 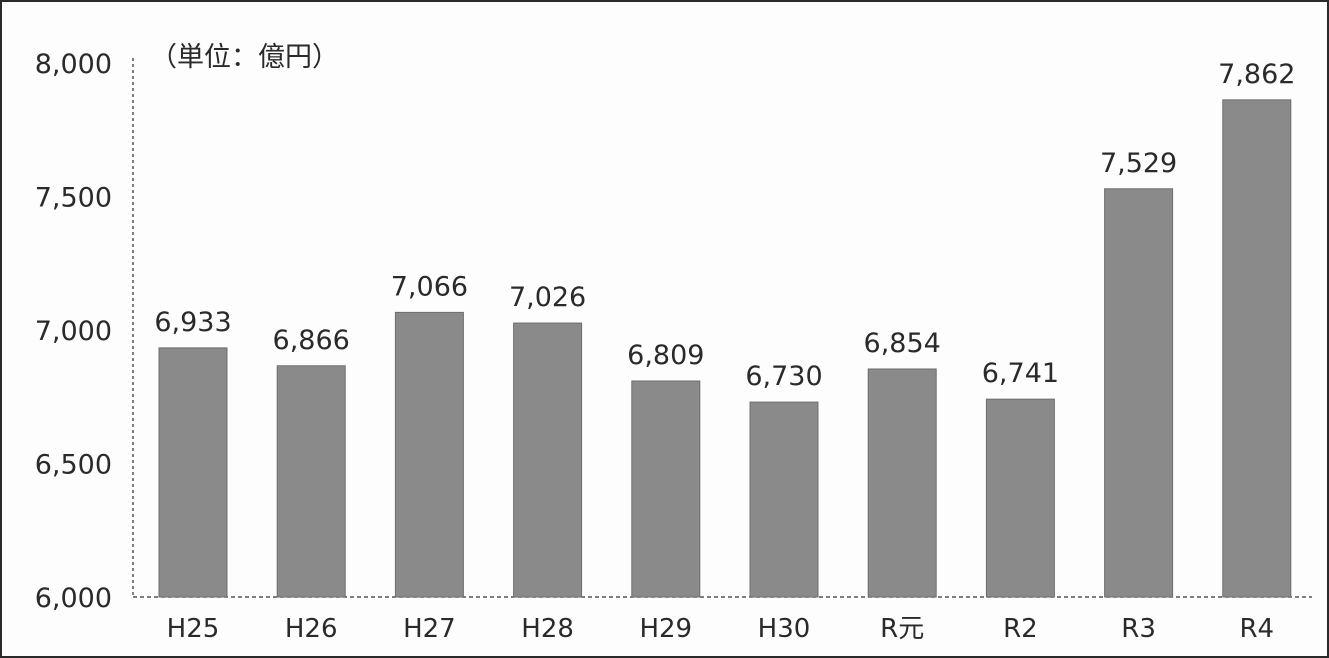 What do you see at coordinates (547, 629) in the screenshot?
I see `category-label: H28` at bounding box center [547, 629].